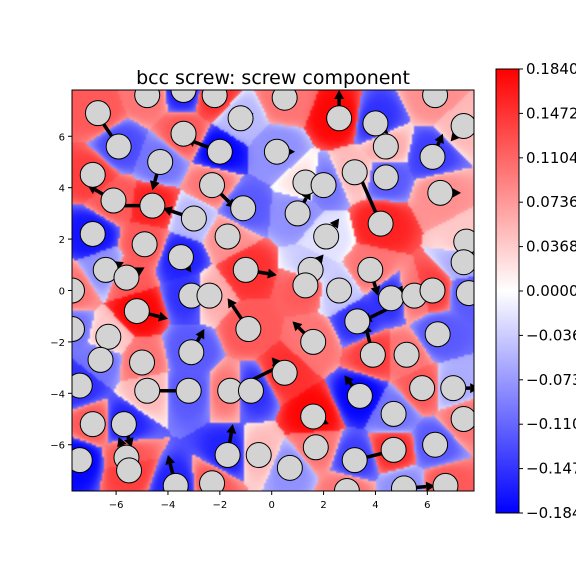 The width and height of the screenshot is (576, 576). Describe the element at coordinates (272, 505) in the screenshot. I see `x-tick-label: 0` at that location.